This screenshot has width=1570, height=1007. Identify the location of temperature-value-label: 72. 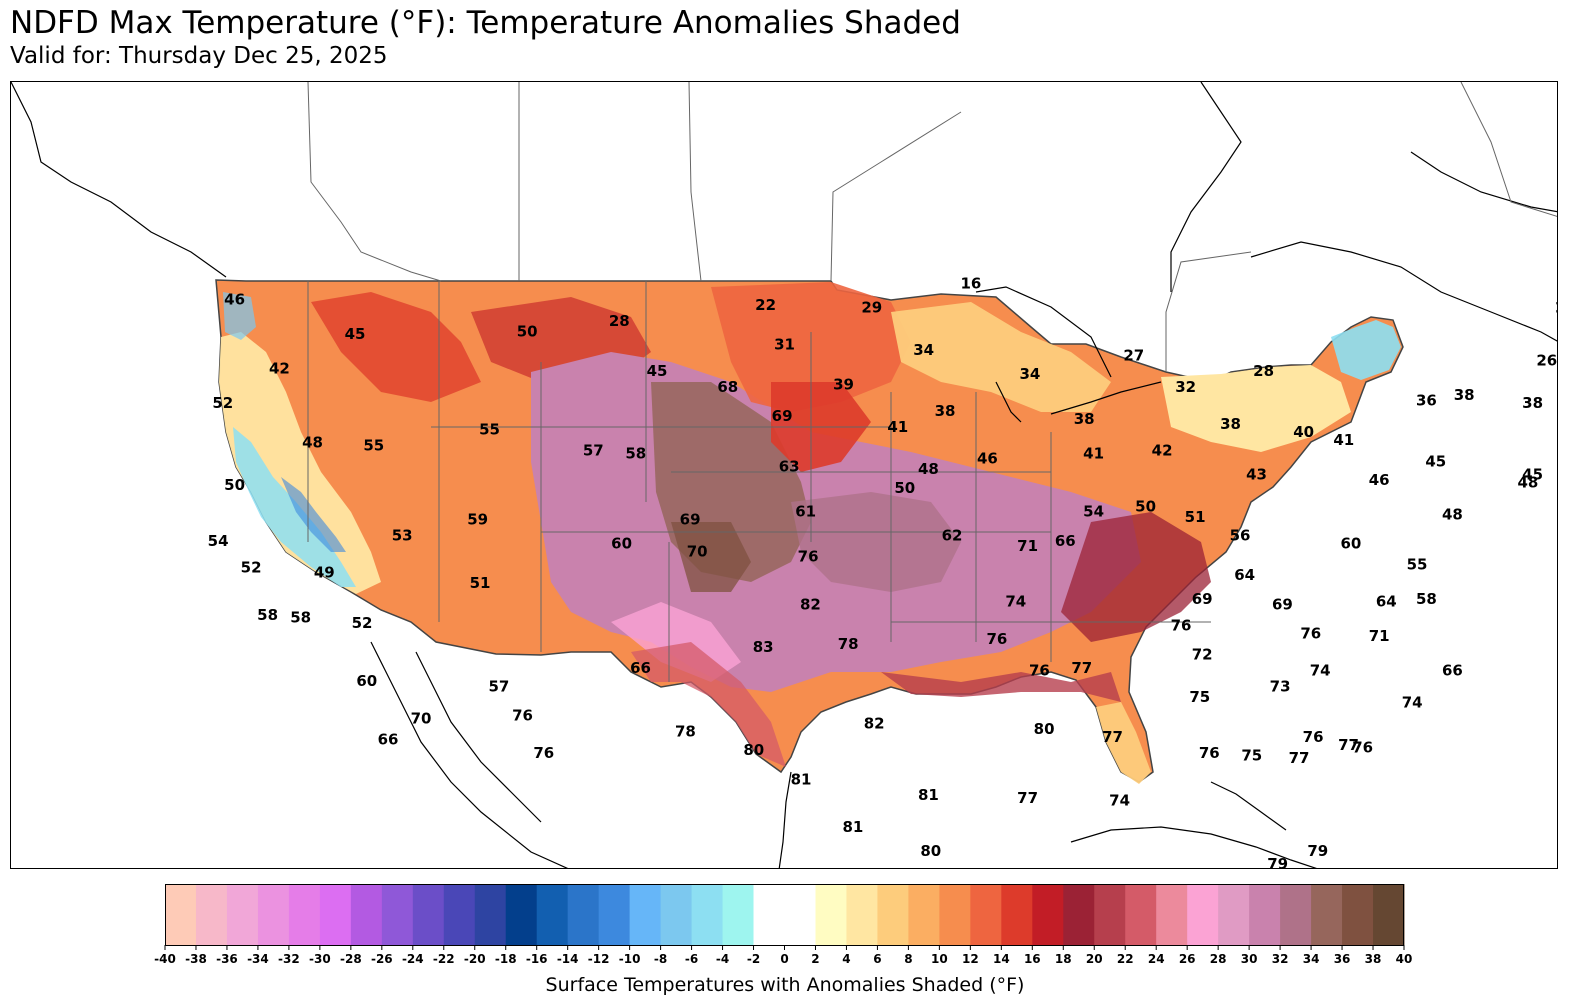
(1202, 655).